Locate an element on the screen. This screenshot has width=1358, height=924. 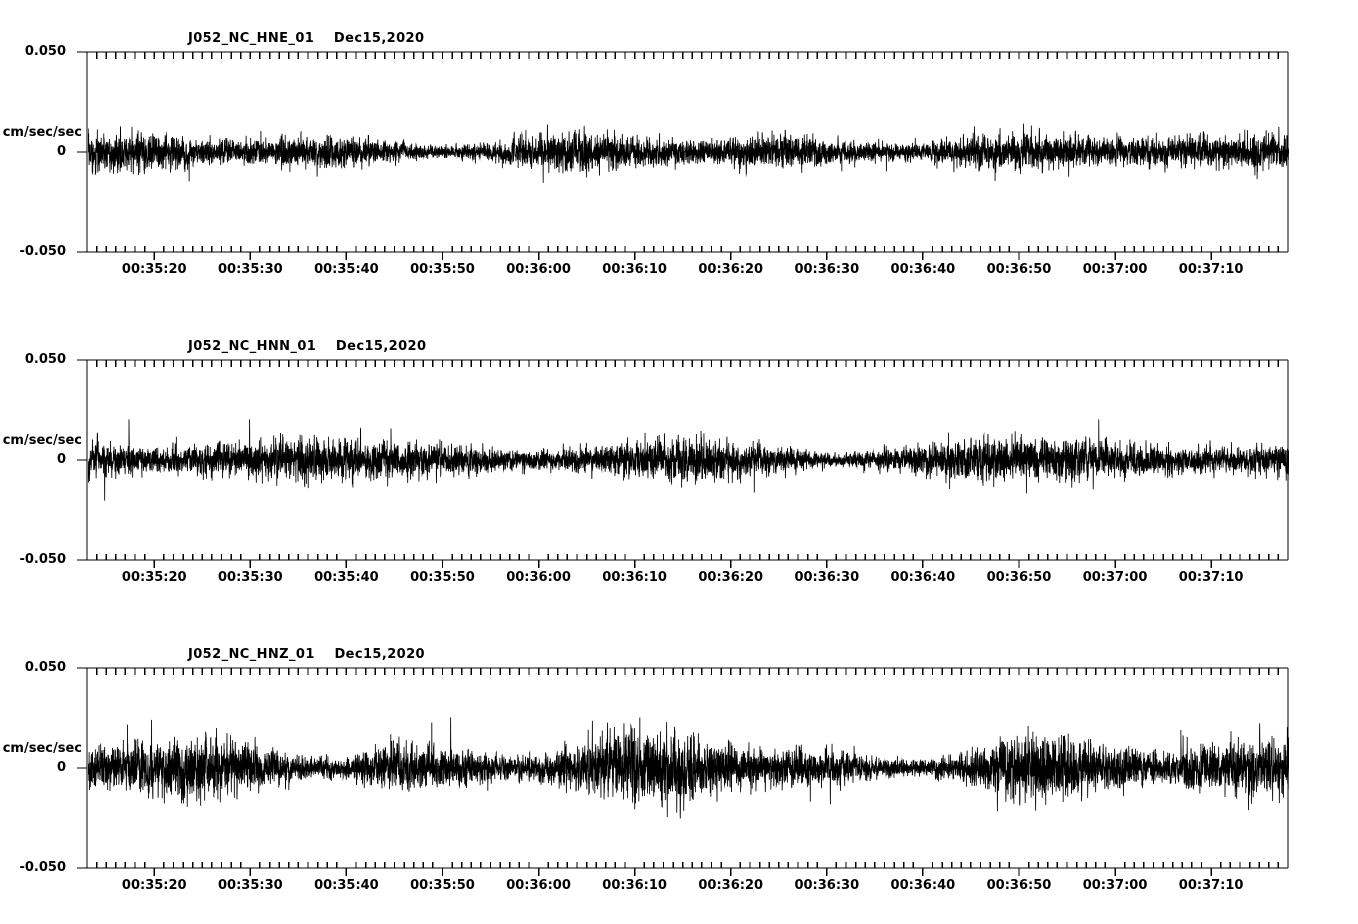
panel-title: J052_NC_HNZ_01 Dec15,2020 is located at coordinates (306, 654).